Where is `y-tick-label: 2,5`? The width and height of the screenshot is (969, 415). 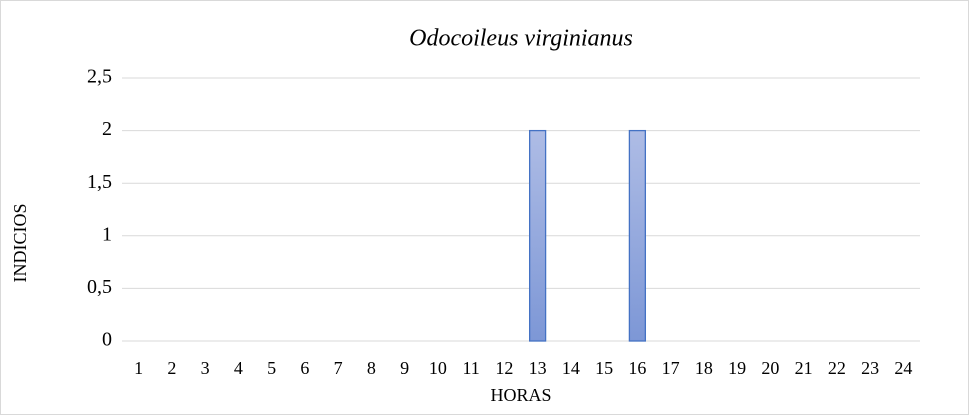 y-tick-label: 2,5 is located at coordinates (99, 77).